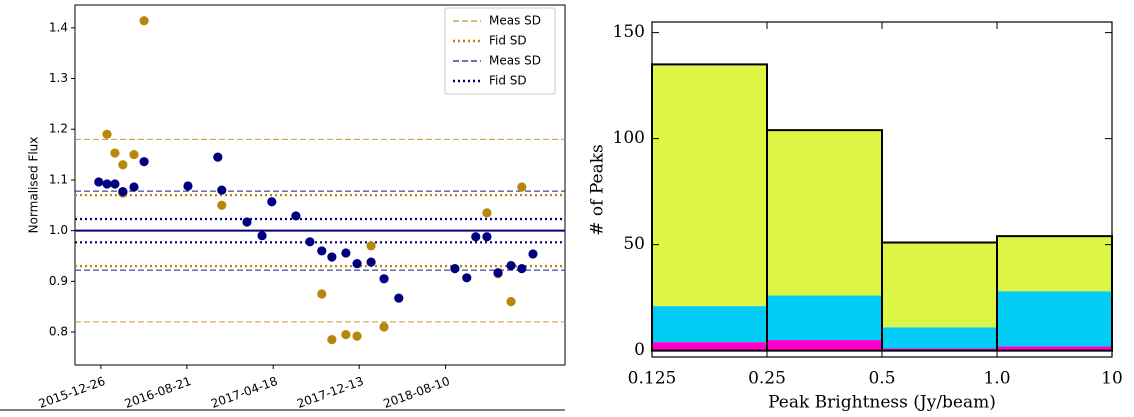 The image size is (1134, 417). What do you see at coordinates (639, 350) in the screenshot?
I see `y-tick-label: 0` at bounding box center [639, 350].